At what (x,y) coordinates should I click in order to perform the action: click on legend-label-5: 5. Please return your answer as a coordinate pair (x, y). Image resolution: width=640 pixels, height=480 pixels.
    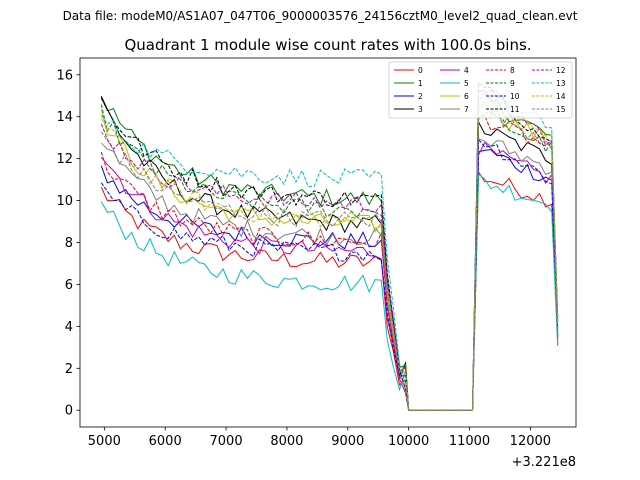
    Looking at the image, I should click on (466, 83).